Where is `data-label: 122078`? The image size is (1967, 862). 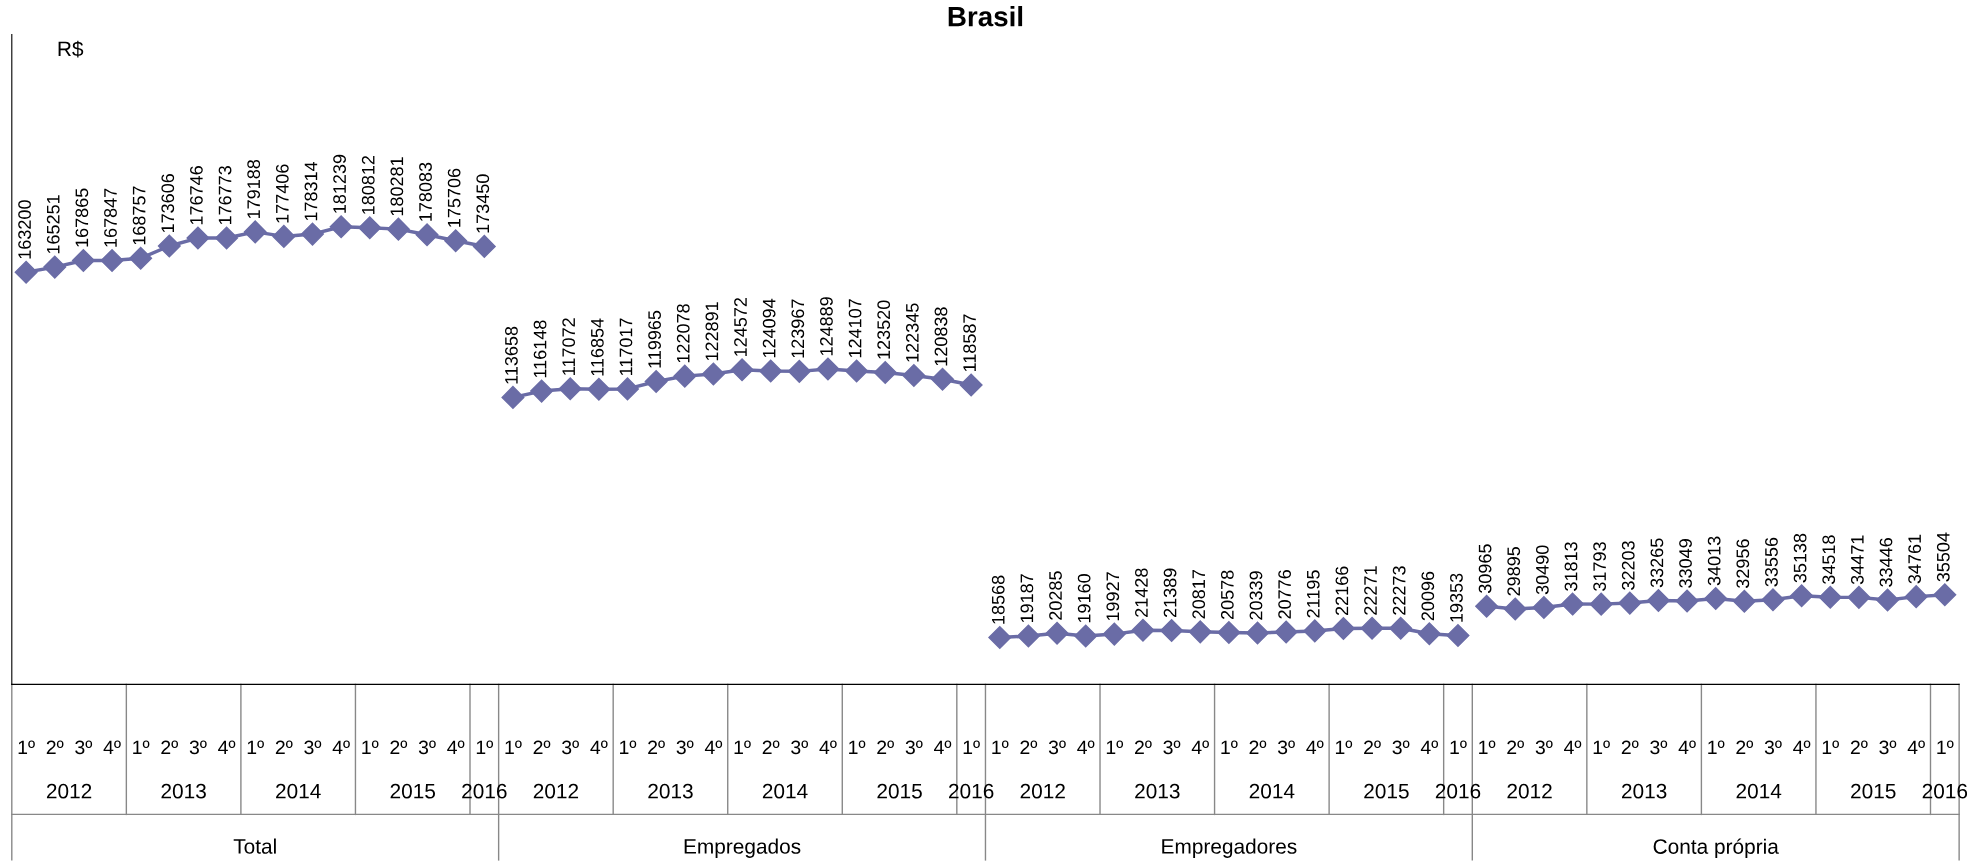 data-label: 122078 is located at coordinates (683, 333).